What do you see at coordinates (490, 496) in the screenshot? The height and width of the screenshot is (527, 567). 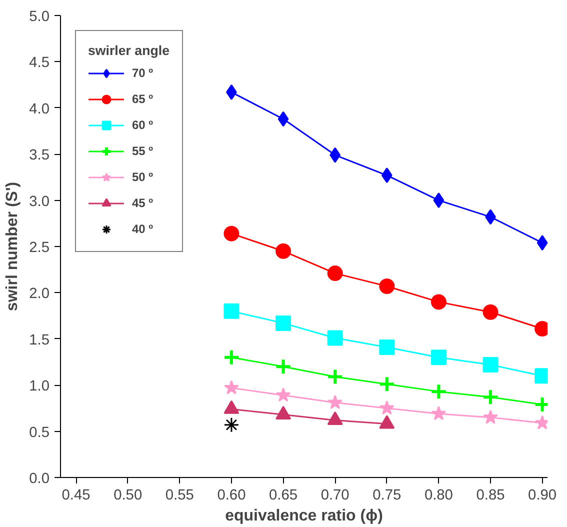 I see `x-tick-label: 0.85` at bounding box center [490, 496].